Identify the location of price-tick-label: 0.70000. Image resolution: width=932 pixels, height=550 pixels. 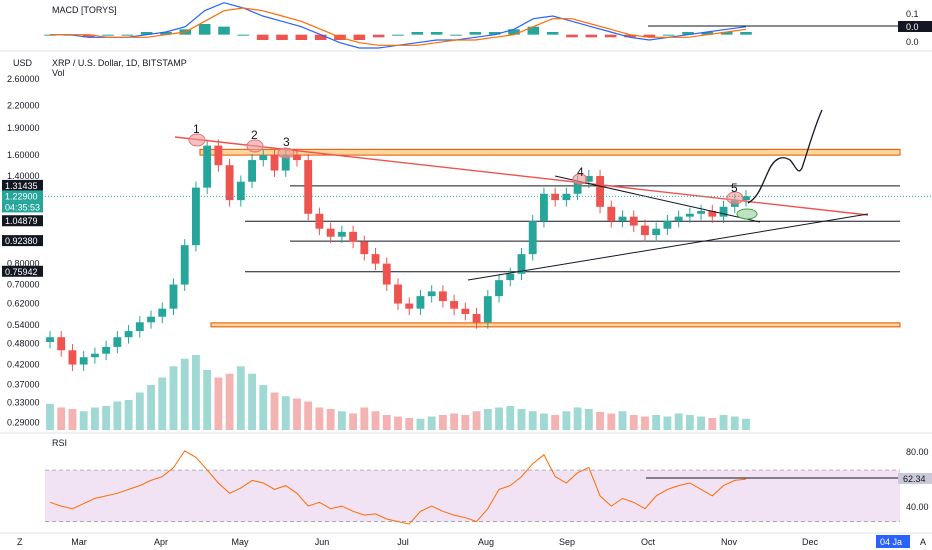
(23, 285).